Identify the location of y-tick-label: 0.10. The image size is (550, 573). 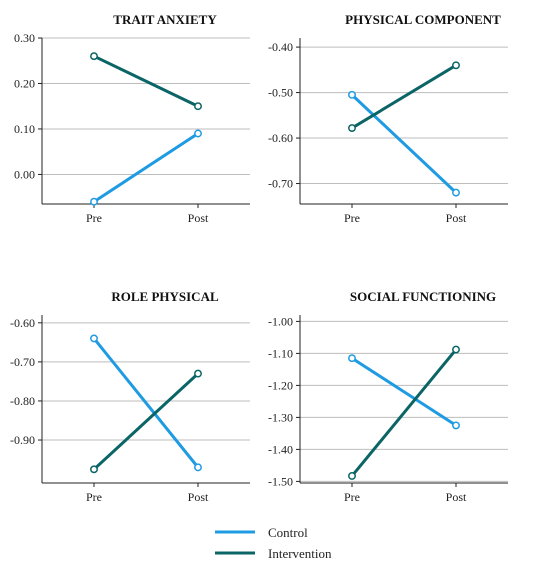
(24, 129).